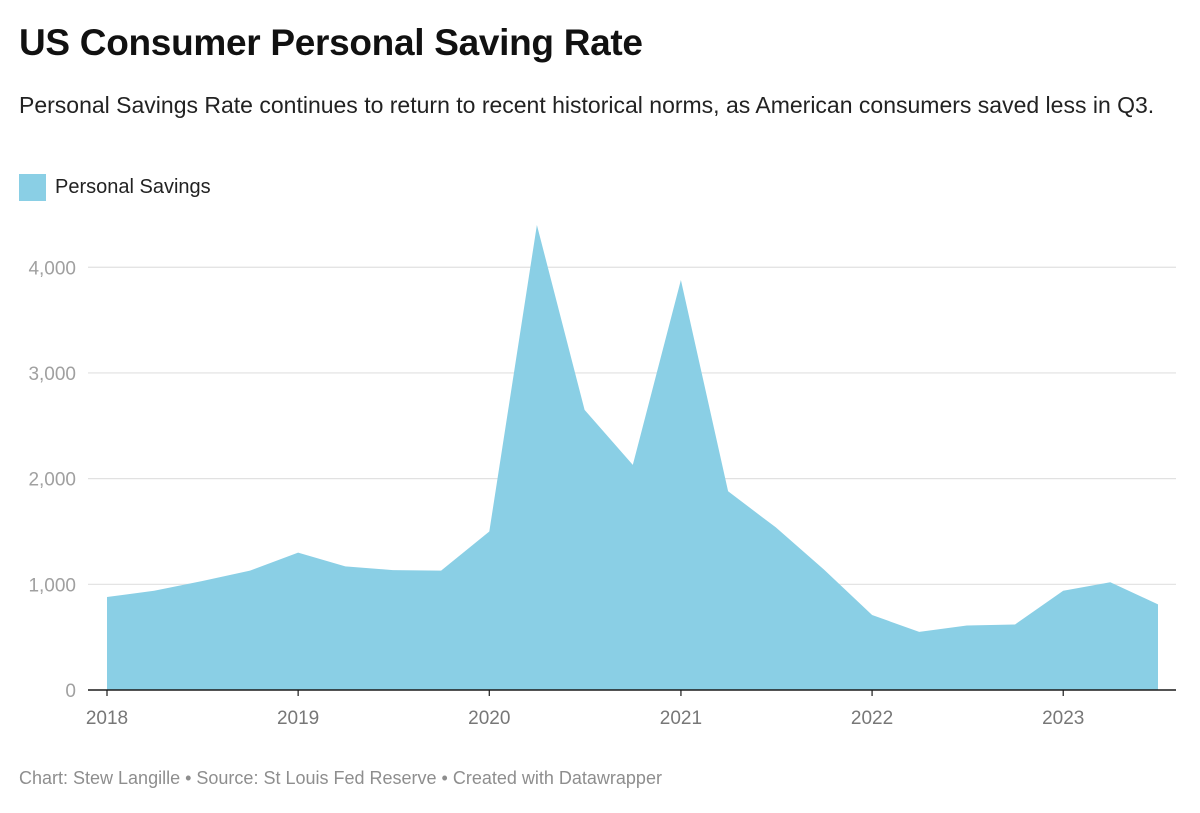 The height and width of the screenshot is (813, 1200). I want to click on chart-title: US Consumer Personal Saving Rate, so click(331, 42).